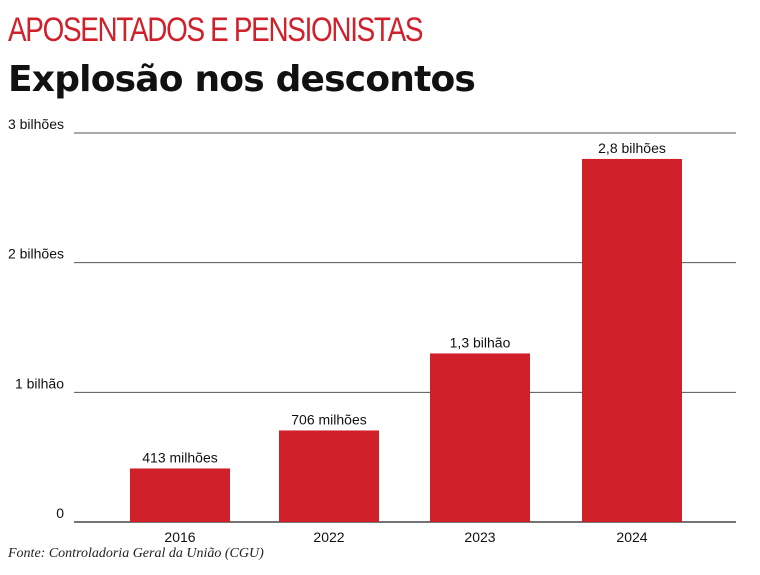  What do you see at coordinates (479, 537) in the screenshot?
I see `x-tick-label-2023: 2023` at bounding box center [479, 537].